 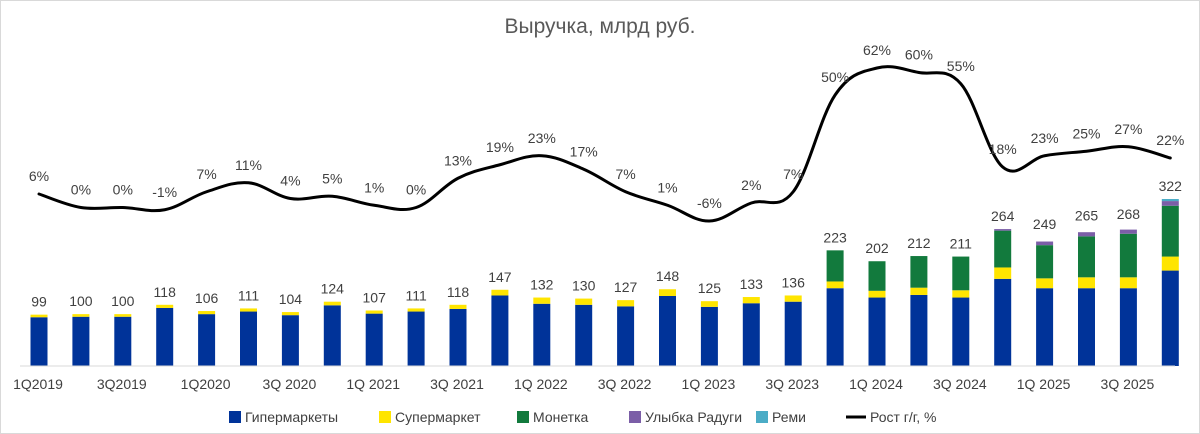 What do you see at coordinates (38, 384) in the screenshot?
I see `x-tick-label: 1Q2019` at bounding box center [38, 384].